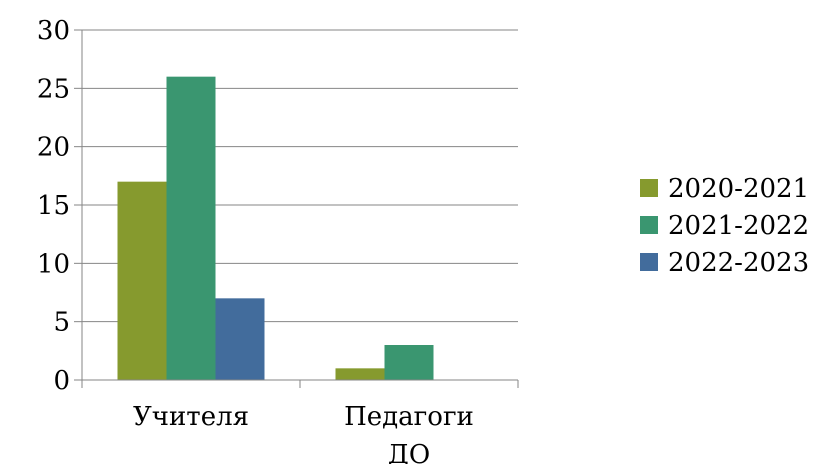 The width and height of the screenshot is (834, 469). I want to click on category-label: Учителя, so click(191, 417).